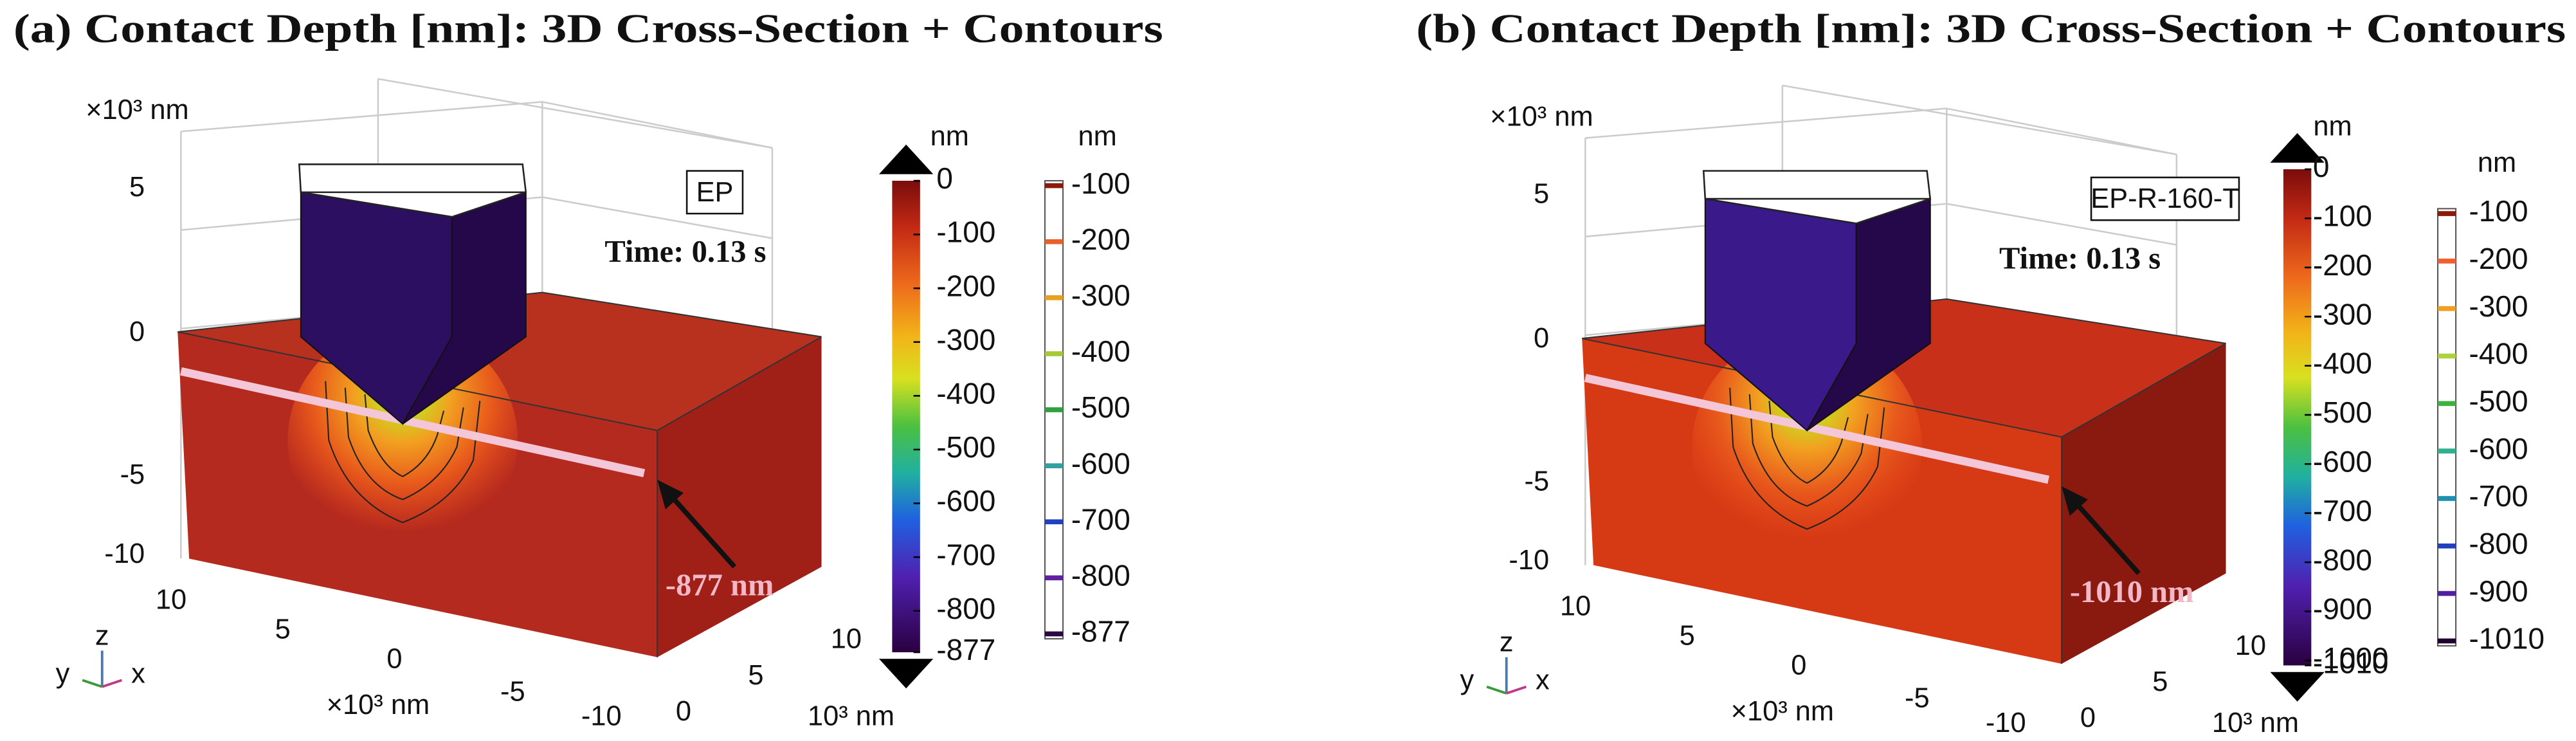 This screenshot has height=741, width=2576. I want to click on arrow, so click(2104, 535).